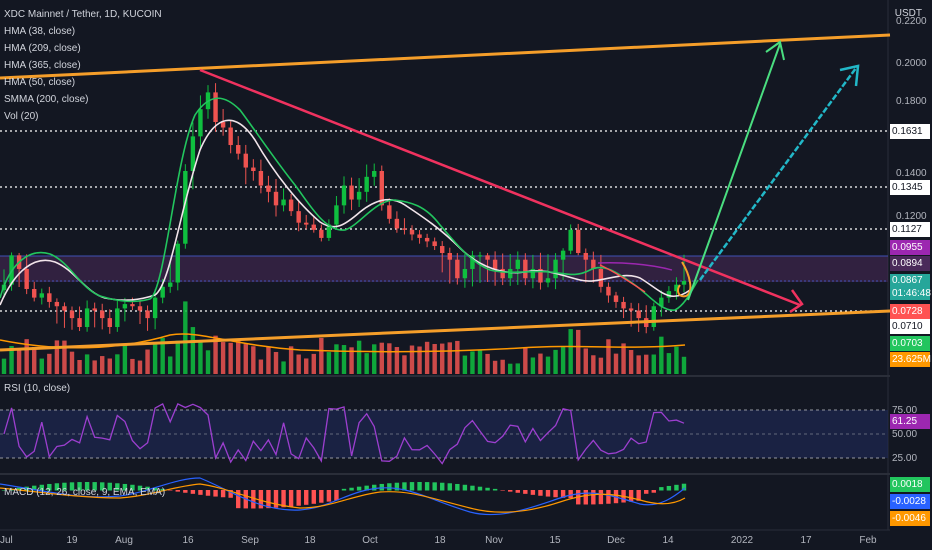  I want to click on x-tick-label: Nov, so click(494, 540).